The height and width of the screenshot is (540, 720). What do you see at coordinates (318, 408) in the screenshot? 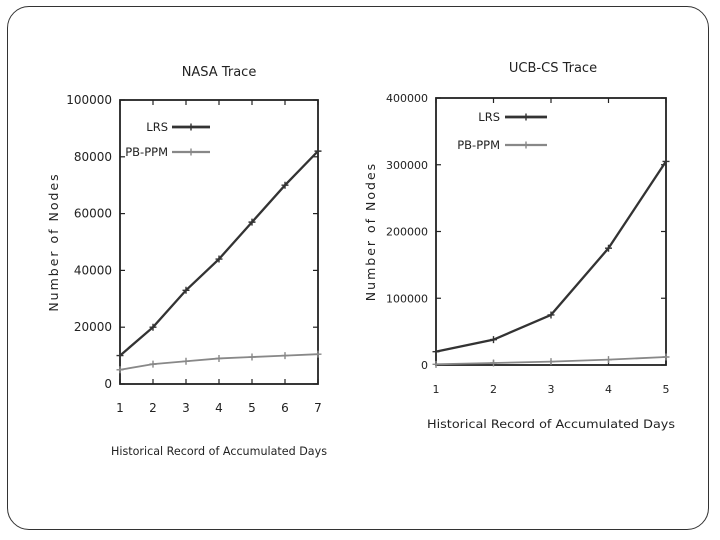
I see `x-tick-label: 7` at bounding box center [318, 408].